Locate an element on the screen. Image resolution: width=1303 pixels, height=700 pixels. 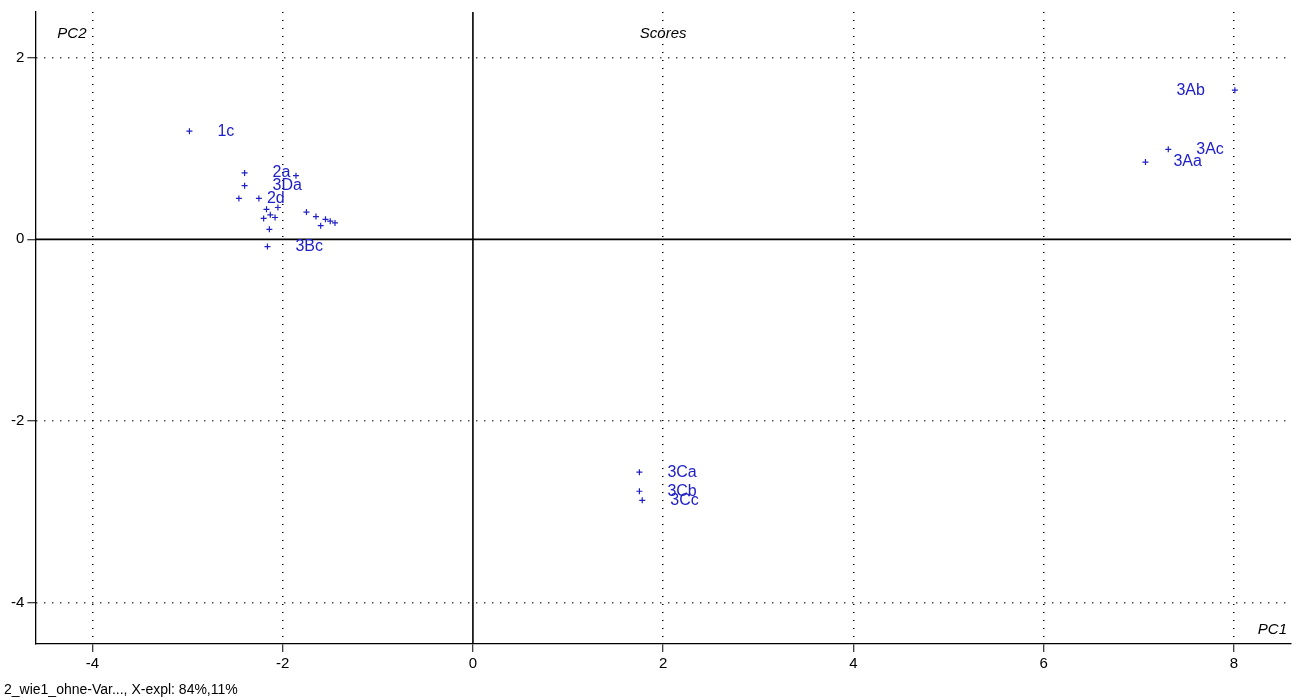
annotation: 3Ca is located at coordinates (682, 471).